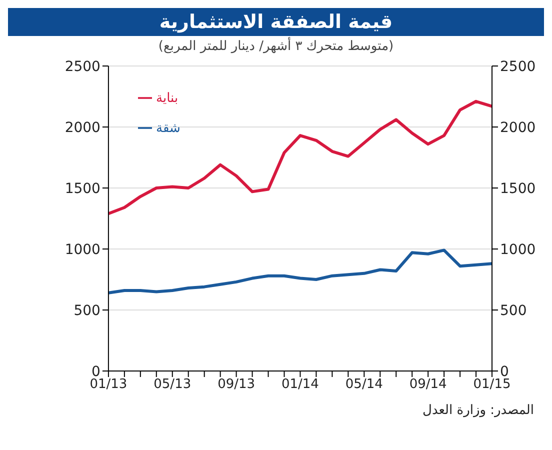 This screenshot has height=450, width=552. Describe the element at coordinates (173, 384) in the screenshot. I see `x-tick-label: 05/13` at that location.